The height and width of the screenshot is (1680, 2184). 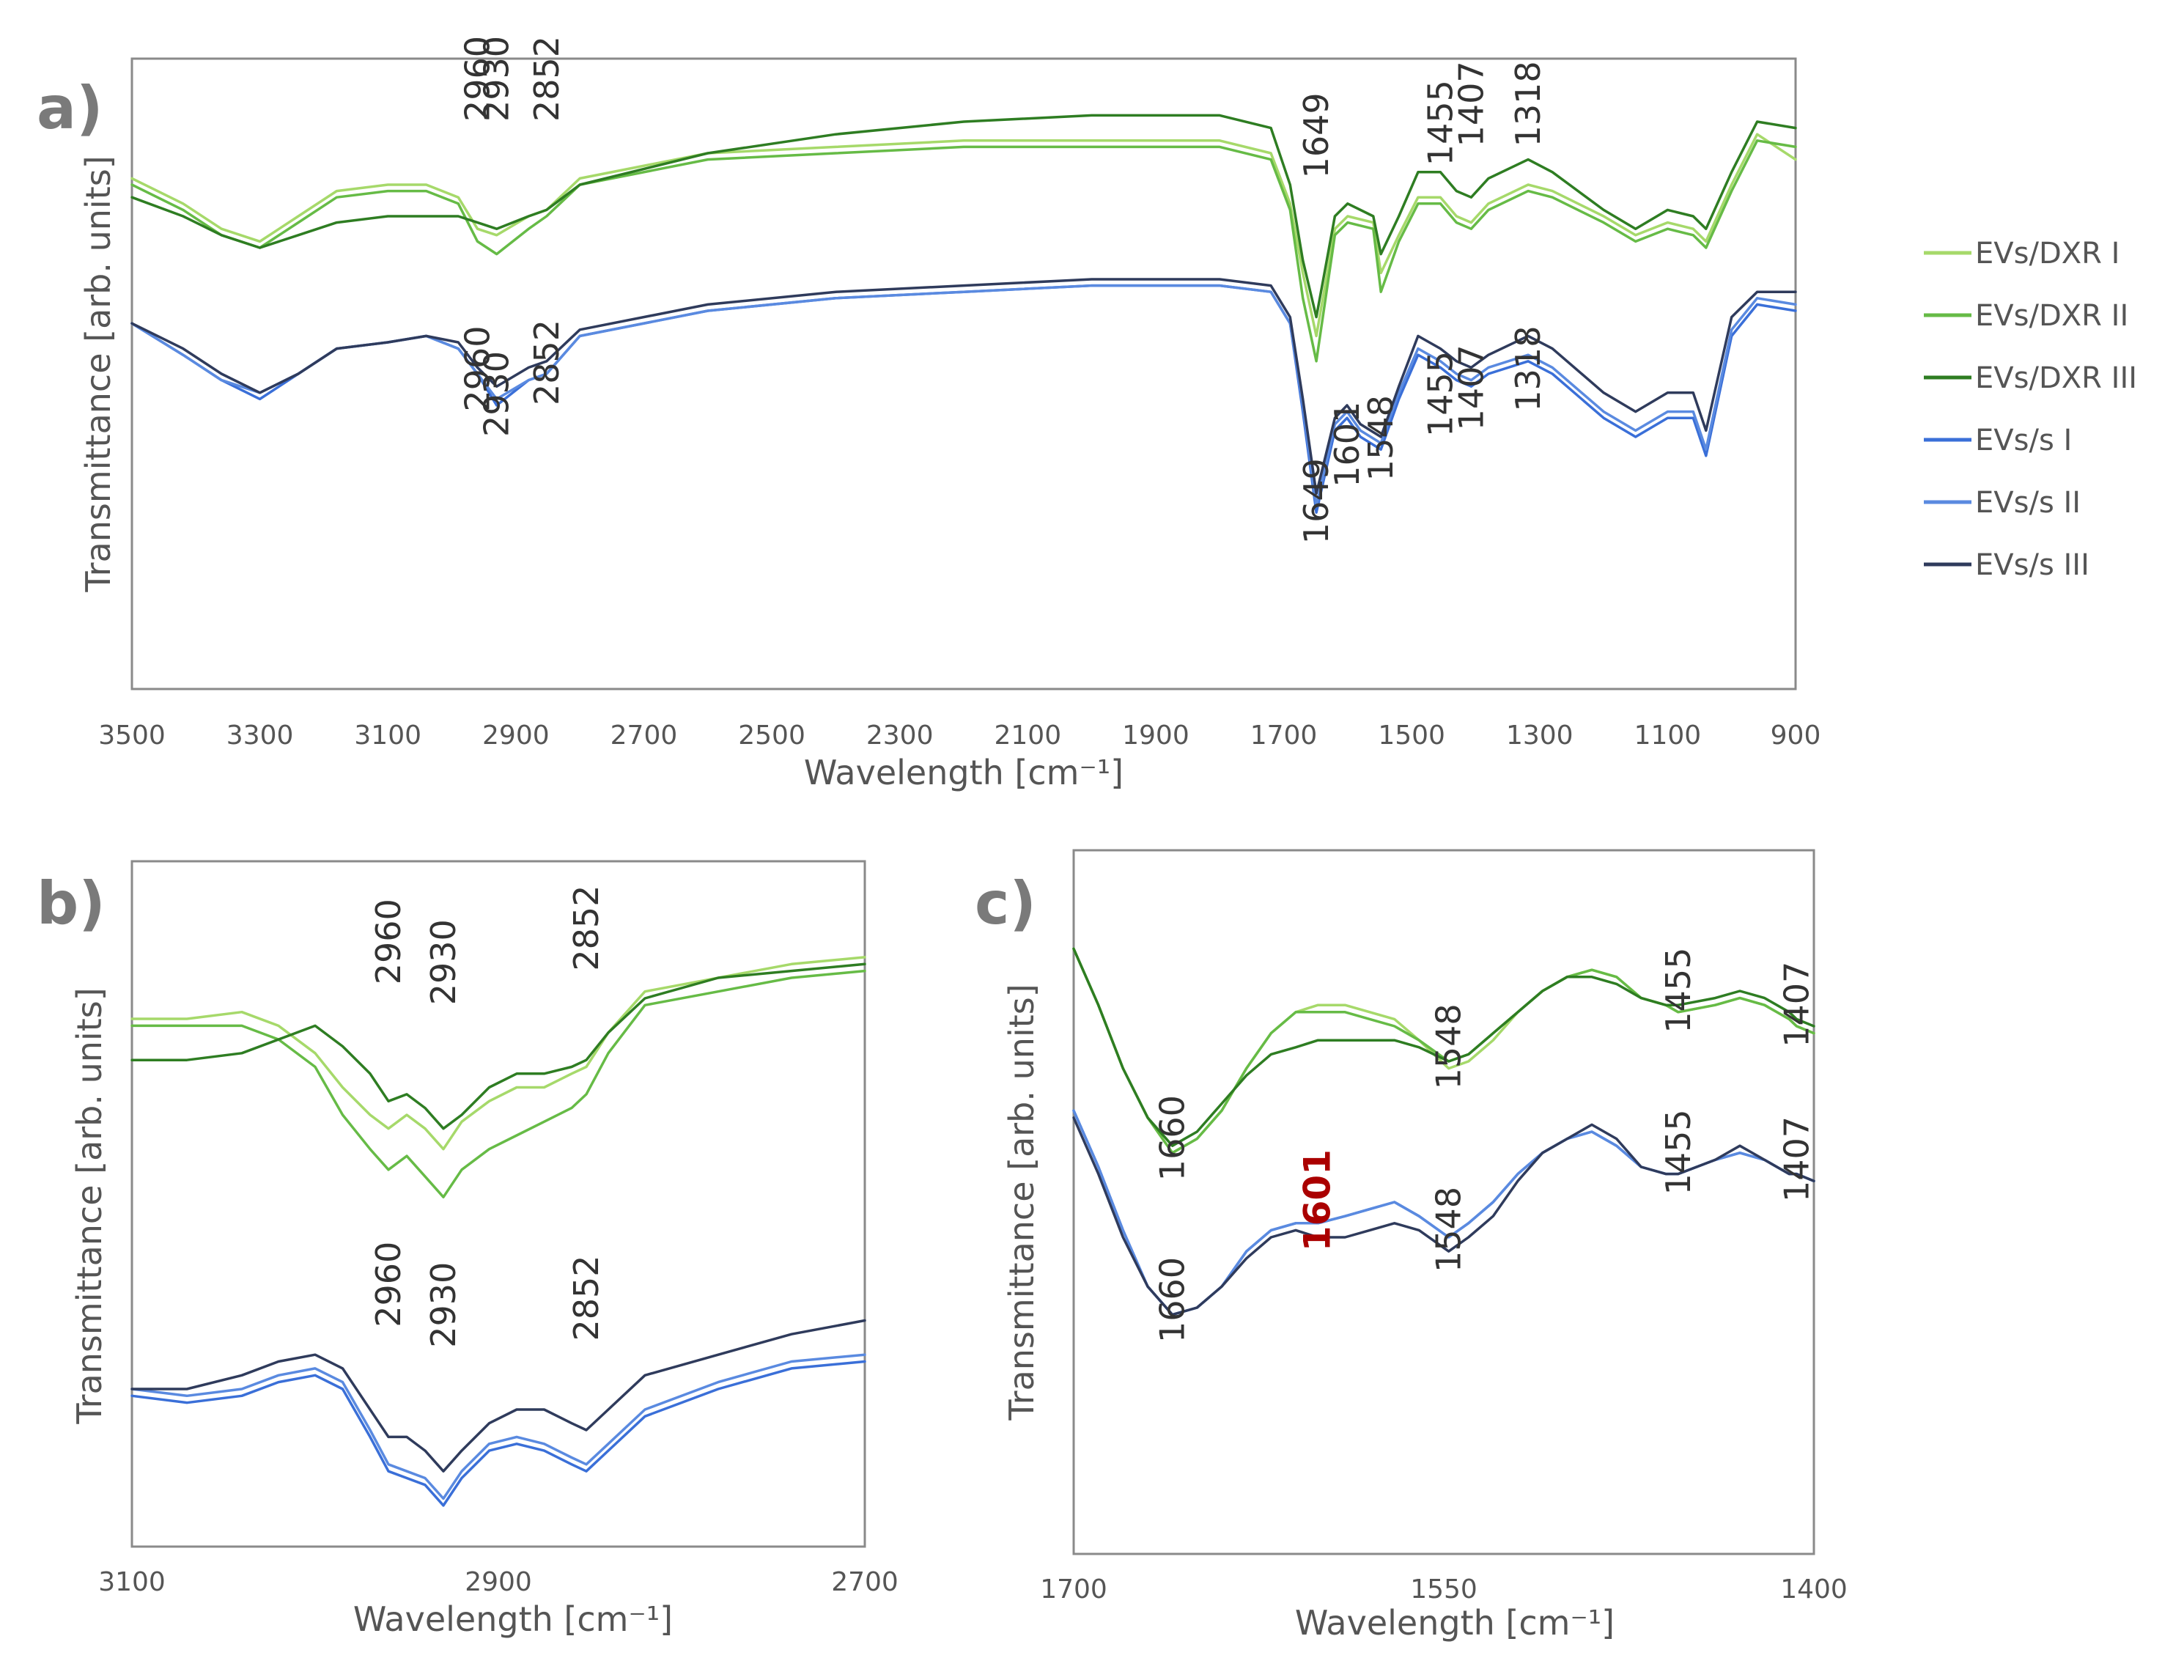 What do you see at coordinates (964, 772) in the screenshot?
I see `panel-a-xlabel: Wavelength [cm⁻¹]` at bounding box center [964, 772].